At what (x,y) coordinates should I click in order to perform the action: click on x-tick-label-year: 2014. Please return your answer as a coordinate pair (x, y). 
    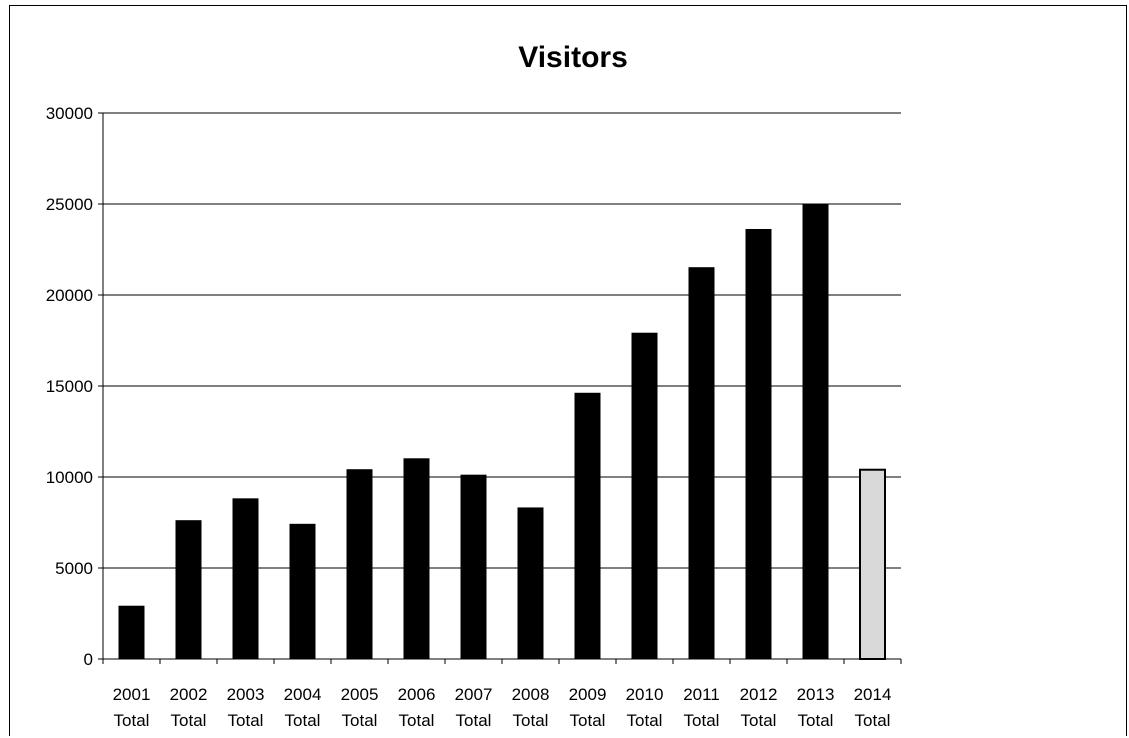
    Looking at the image, I should click on (873, 694).